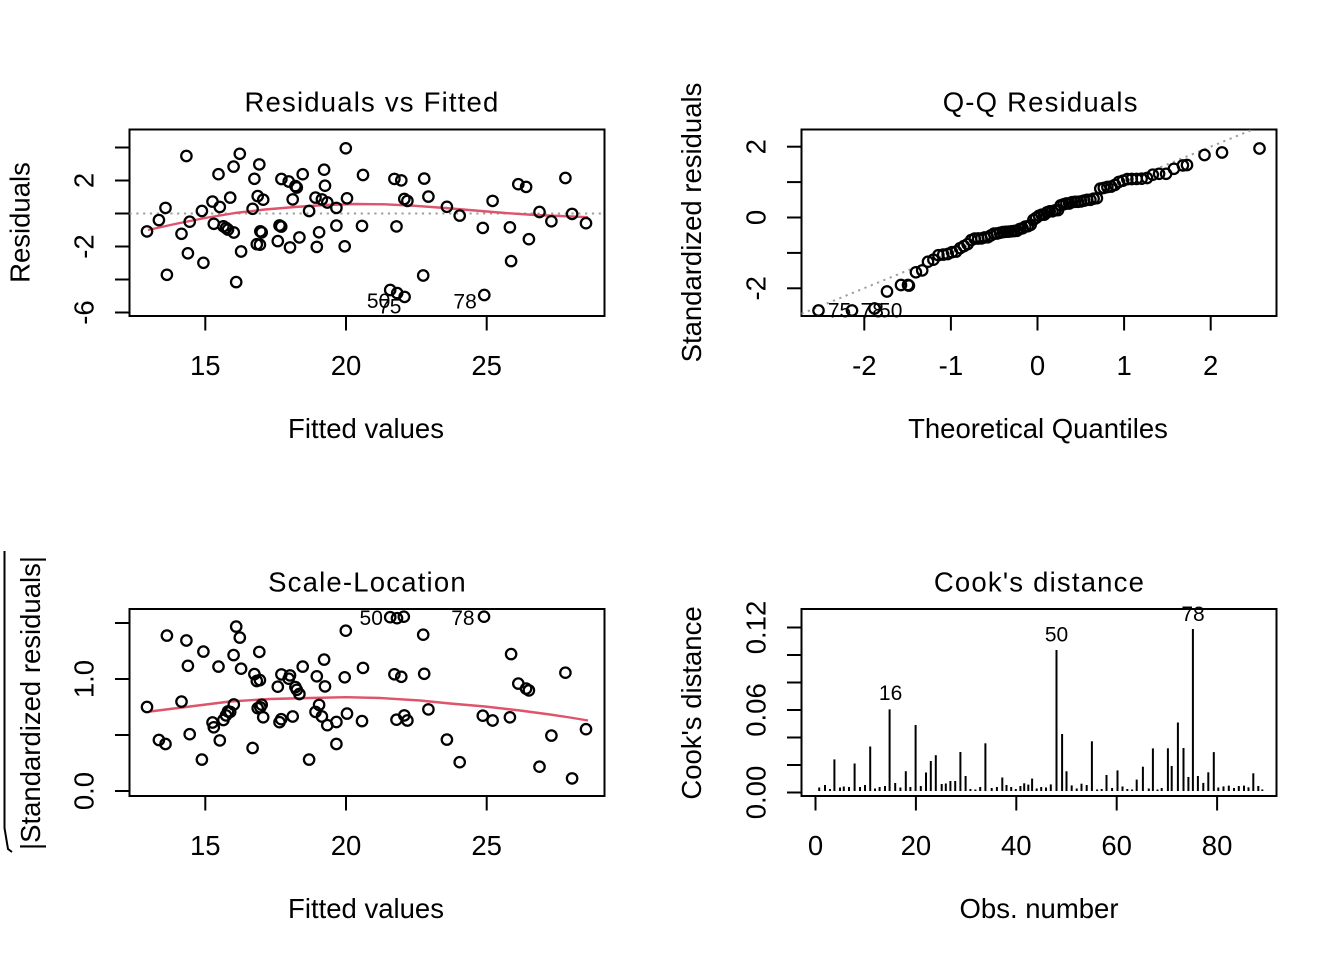  I want to click on svg-text: -6, so click(84, 312).